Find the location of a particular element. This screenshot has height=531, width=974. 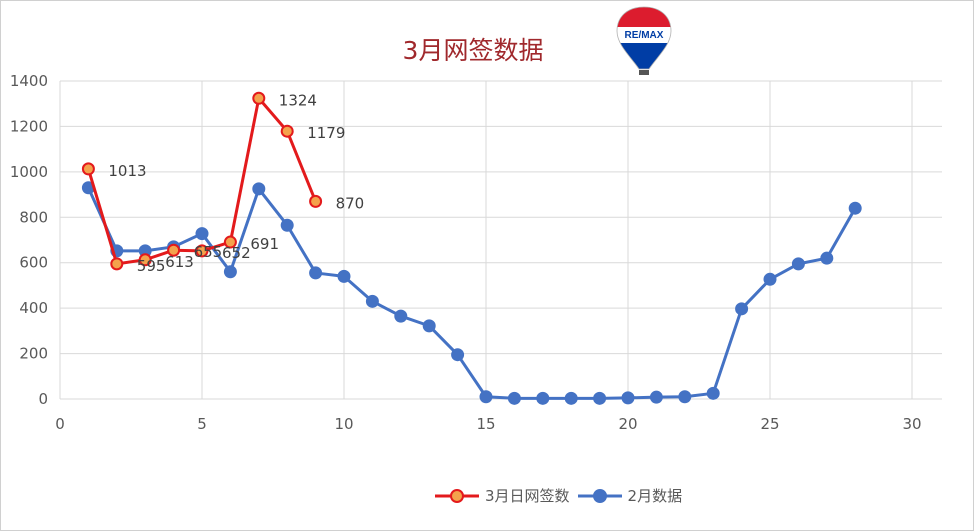

data-label: 655 is located at coordinates (208, 252).